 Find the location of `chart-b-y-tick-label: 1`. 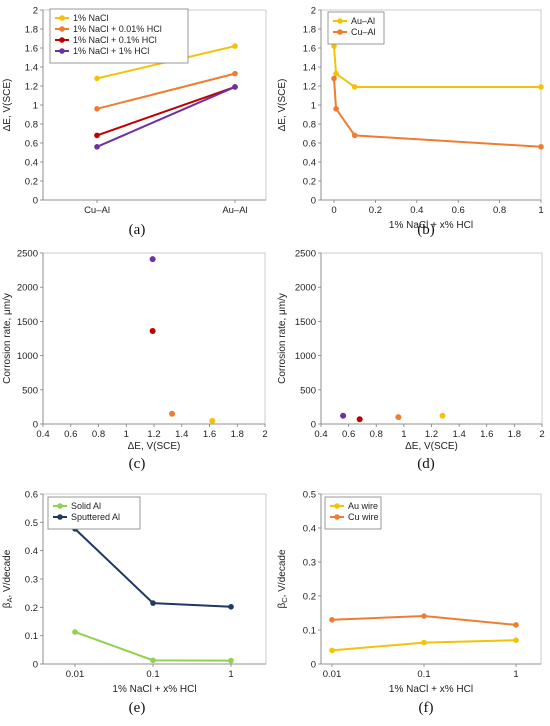

chart-b-y-tick-label: 1 is located at coordinates (313, 106).